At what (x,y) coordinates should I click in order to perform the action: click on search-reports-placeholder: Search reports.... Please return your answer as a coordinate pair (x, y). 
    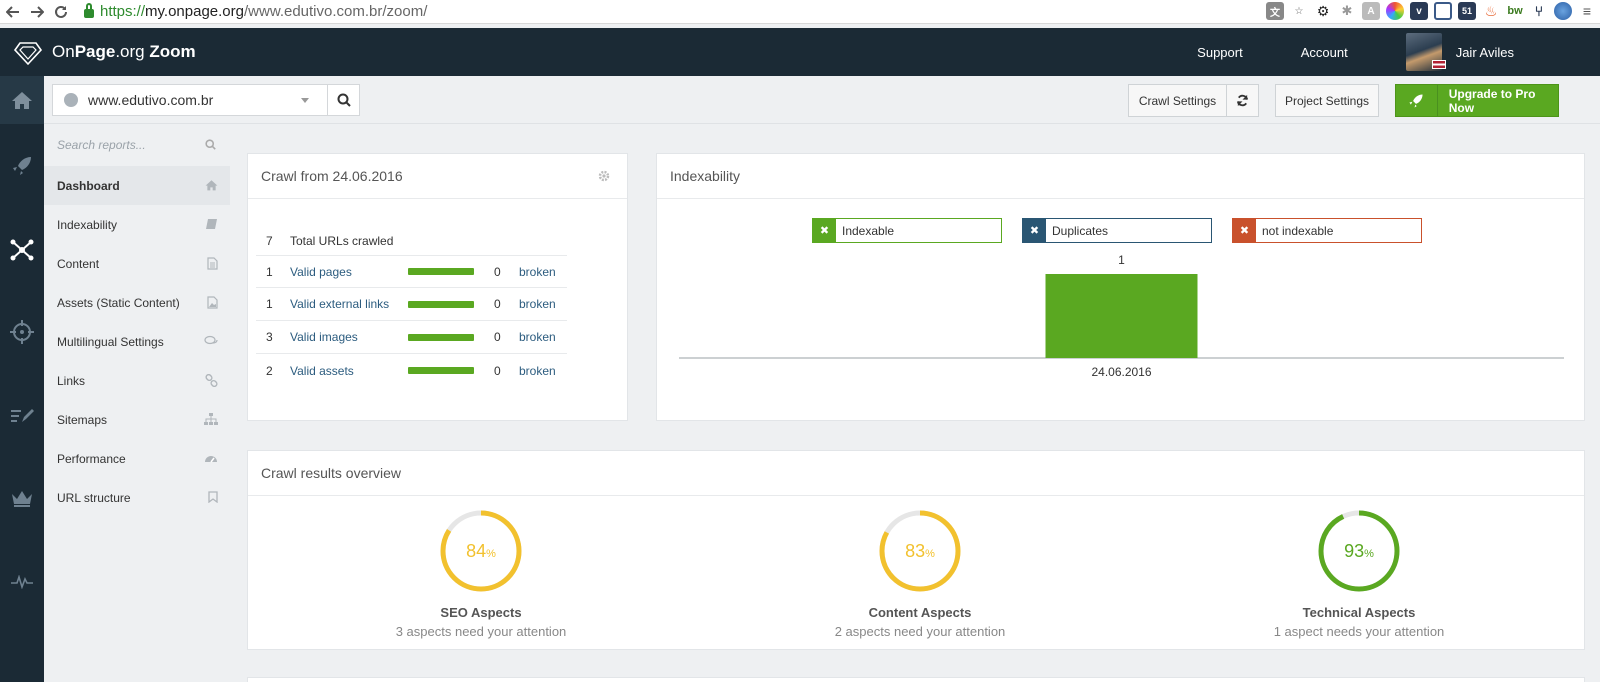
    Looking at the image, I should click on (101, 145).